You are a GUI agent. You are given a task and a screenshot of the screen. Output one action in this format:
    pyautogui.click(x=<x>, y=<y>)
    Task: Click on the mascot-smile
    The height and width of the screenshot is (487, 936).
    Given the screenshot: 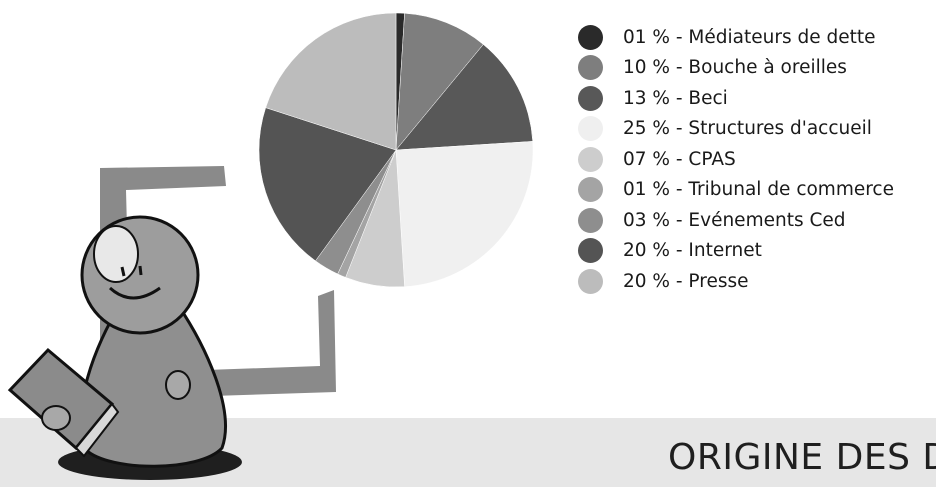 What is the action you would take?
    pyautogui.click(x=134, y=293)
    